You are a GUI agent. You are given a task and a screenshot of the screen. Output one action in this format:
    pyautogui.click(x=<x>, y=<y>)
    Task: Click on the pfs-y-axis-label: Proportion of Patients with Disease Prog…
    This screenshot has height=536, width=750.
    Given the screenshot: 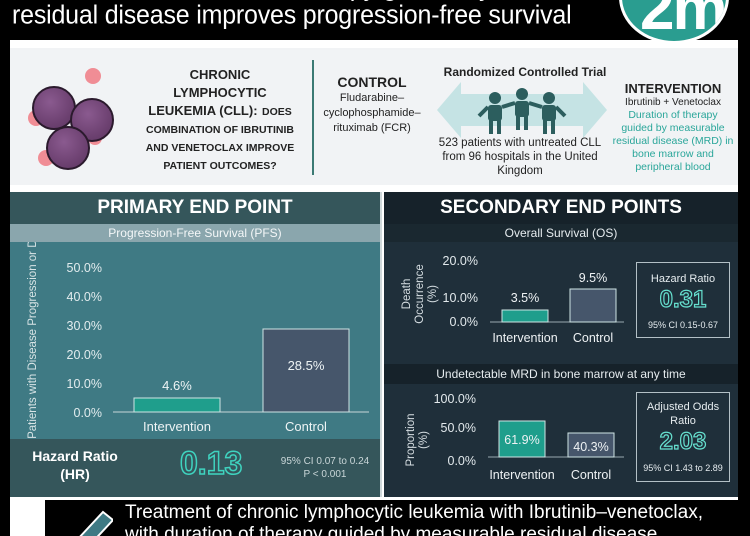 What is the action you would take?
    pyautogui.click(x=33, y=340)
    